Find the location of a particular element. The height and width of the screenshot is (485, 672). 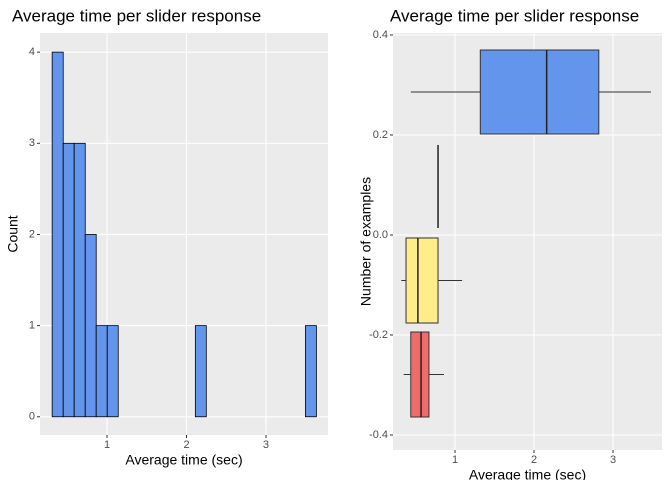

y-tick-label: 0.2 is located at coordinates (380, 135).